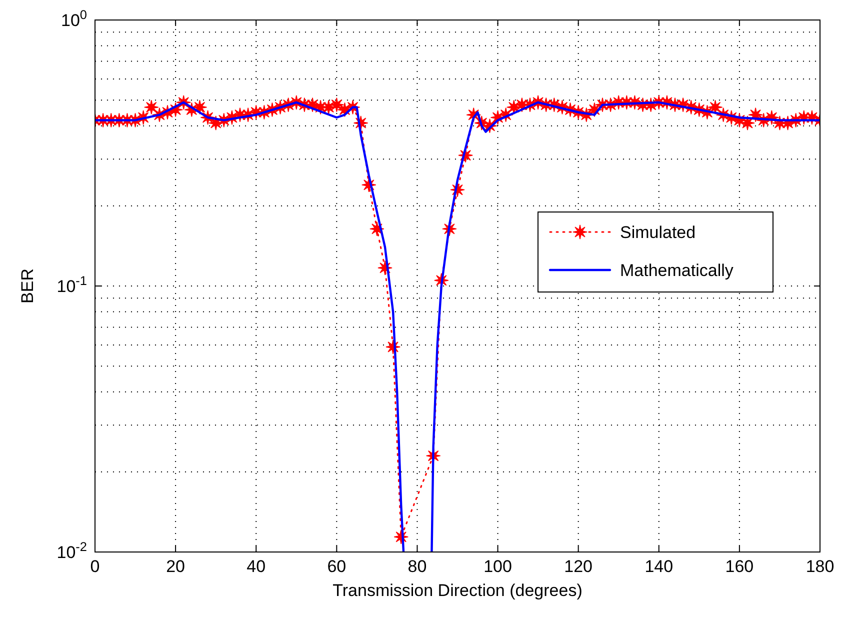  Describe the element at coordinates (71, 550) in the screenshot. I see `y-tick-label: 10$^{-2}$` at that location.